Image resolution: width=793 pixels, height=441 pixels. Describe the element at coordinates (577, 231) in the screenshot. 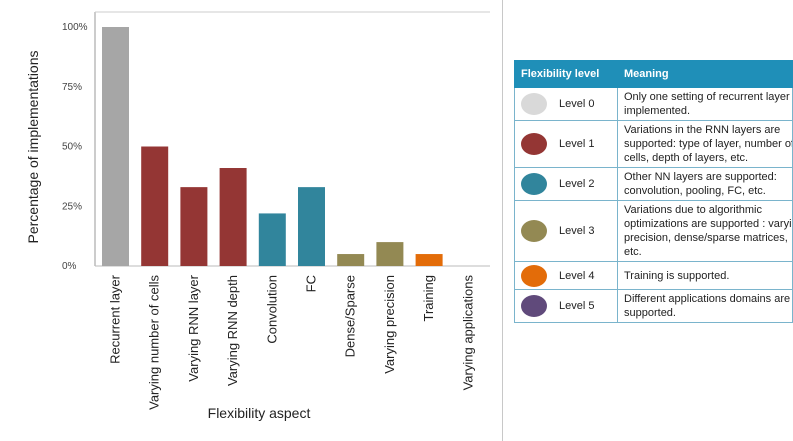

I see `legend-level-label: Level 3` at that location.